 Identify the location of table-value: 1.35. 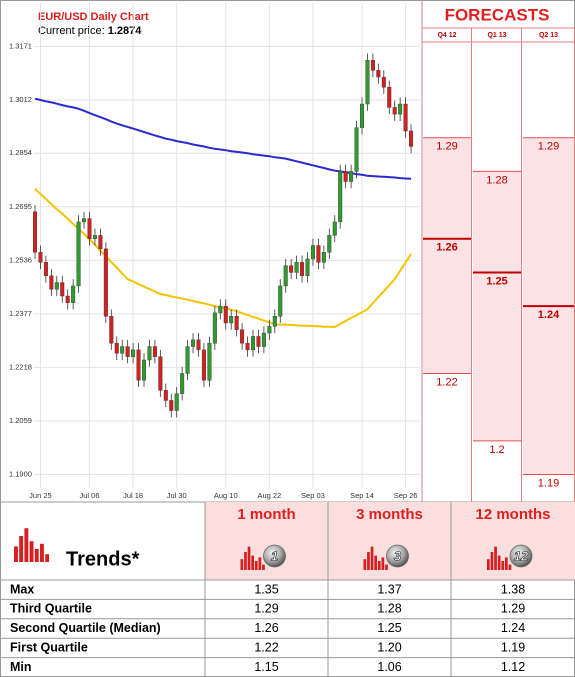
(266, 589).